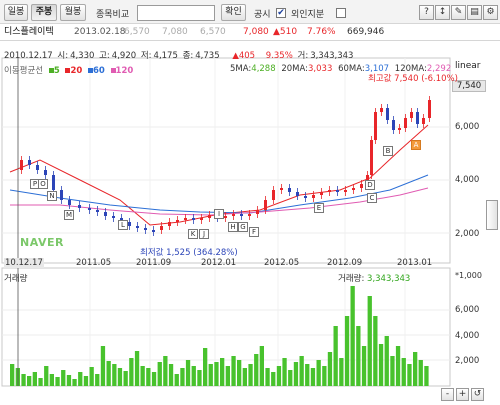  Describe the element at coordinates (254, 232) in the screenshot. I see `marker-f: F` at that location.